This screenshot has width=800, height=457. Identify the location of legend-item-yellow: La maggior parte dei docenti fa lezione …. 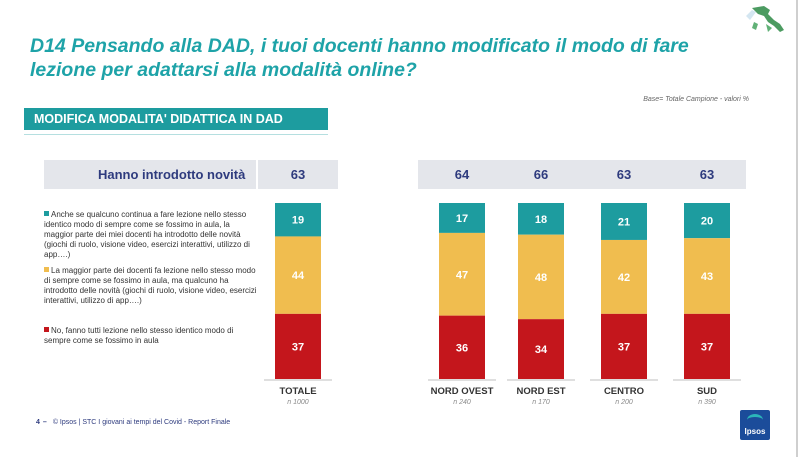
(151, 286).